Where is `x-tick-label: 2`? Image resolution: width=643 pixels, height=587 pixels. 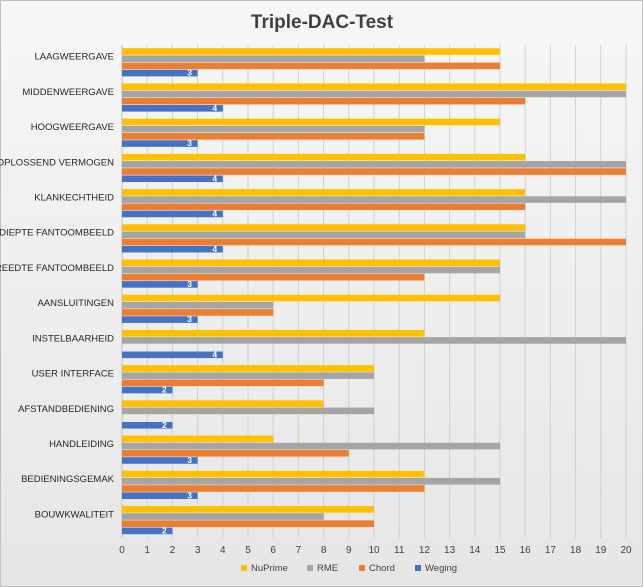 x-tick-label: 2 is located at coordinates (173, 550).